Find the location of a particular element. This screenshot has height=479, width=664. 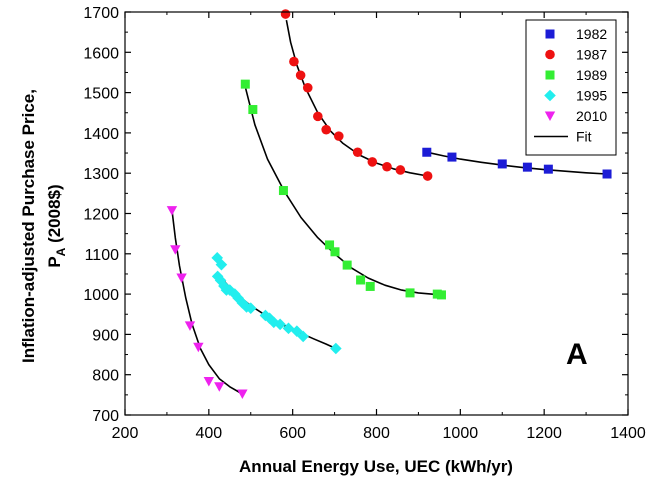

legend-label-1989: 1989 is located at coordinates (591, 75).